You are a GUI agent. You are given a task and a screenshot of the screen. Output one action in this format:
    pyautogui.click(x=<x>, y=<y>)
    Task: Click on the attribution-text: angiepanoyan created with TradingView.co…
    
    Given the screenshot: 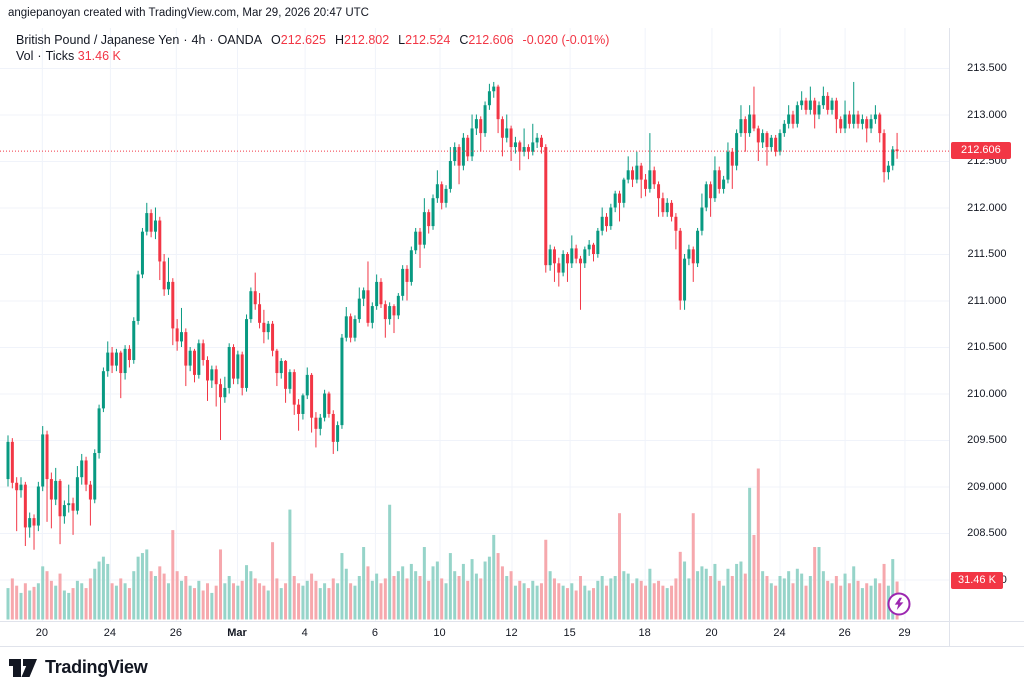 What is the action you would take?
    pyautogui.click(x=188, y=13)
    